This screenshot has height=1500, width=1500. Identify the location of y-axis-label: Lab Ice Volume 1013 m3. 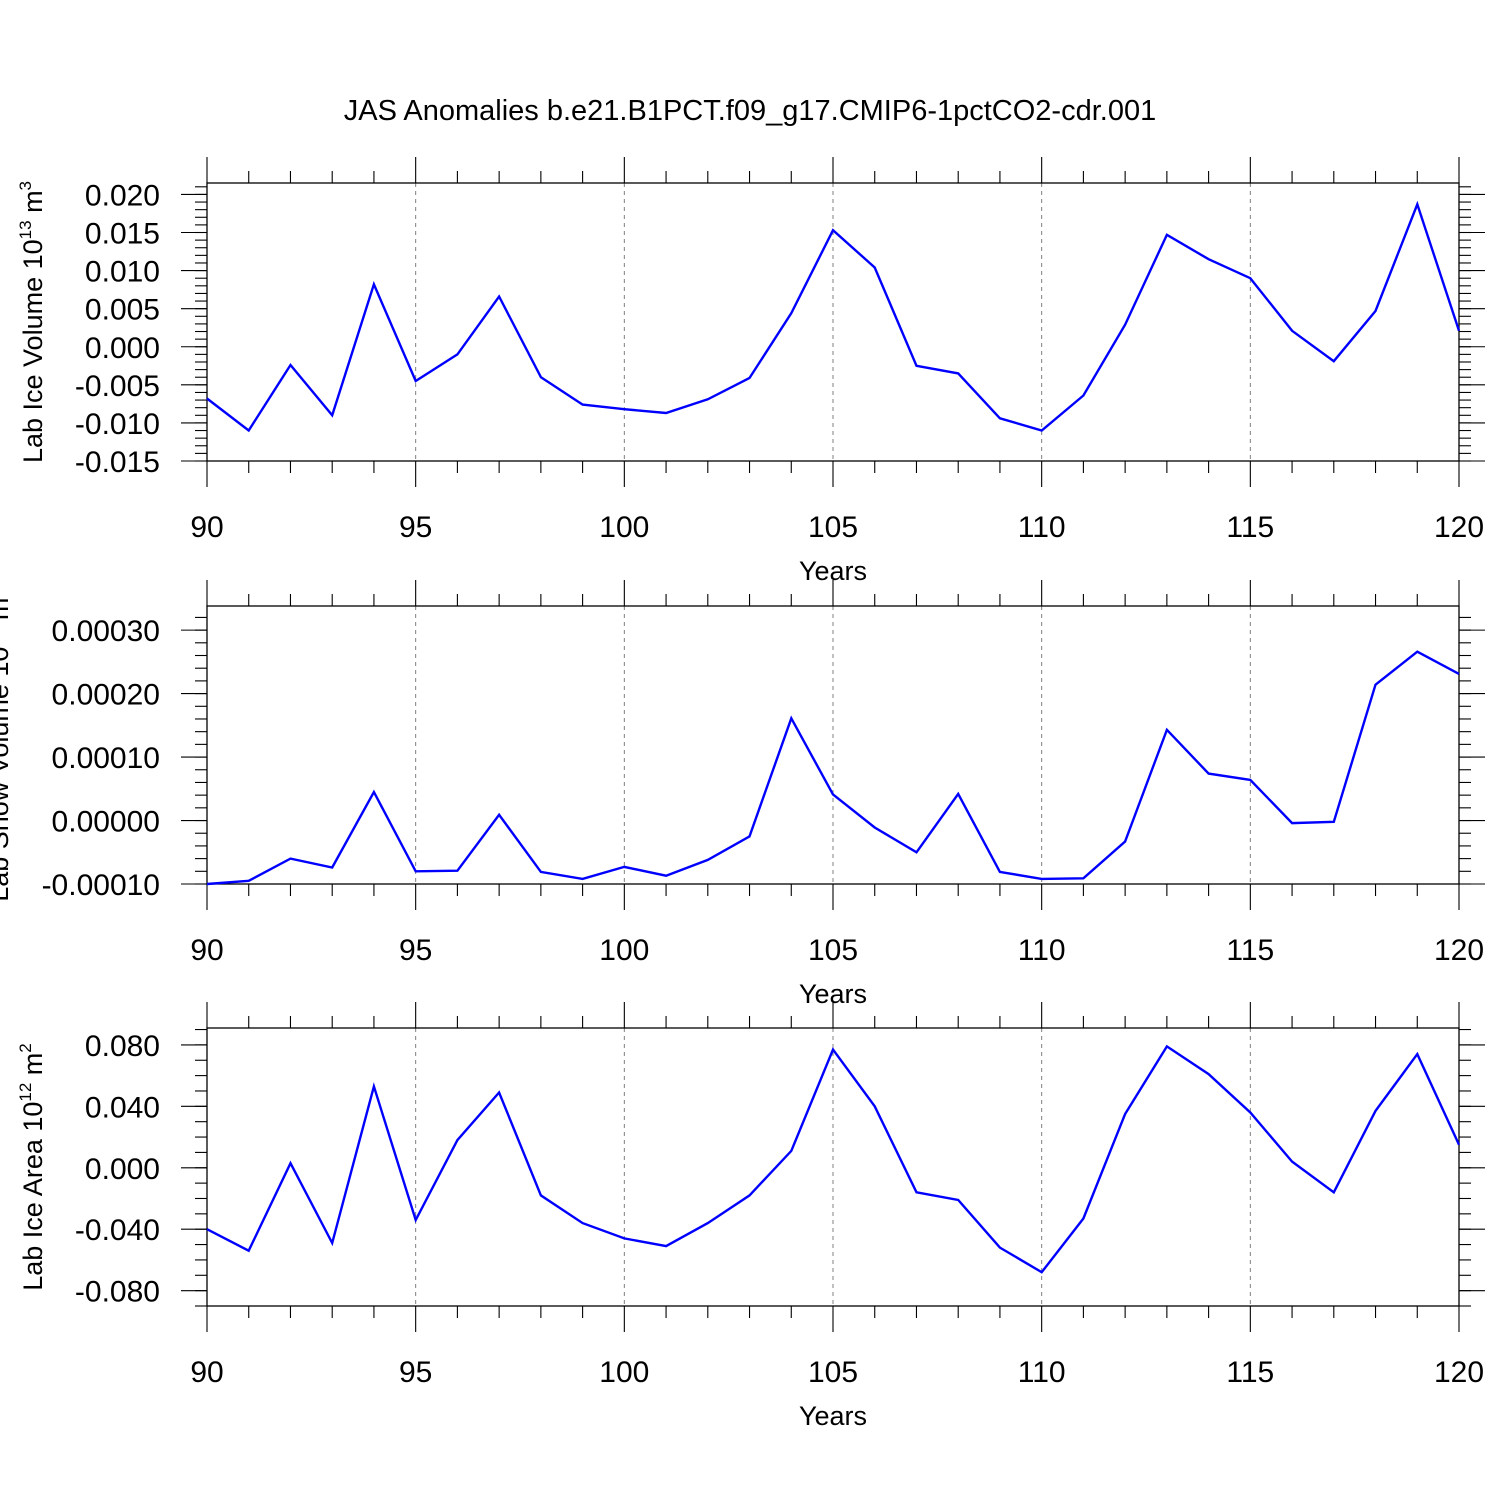
(32, 322).